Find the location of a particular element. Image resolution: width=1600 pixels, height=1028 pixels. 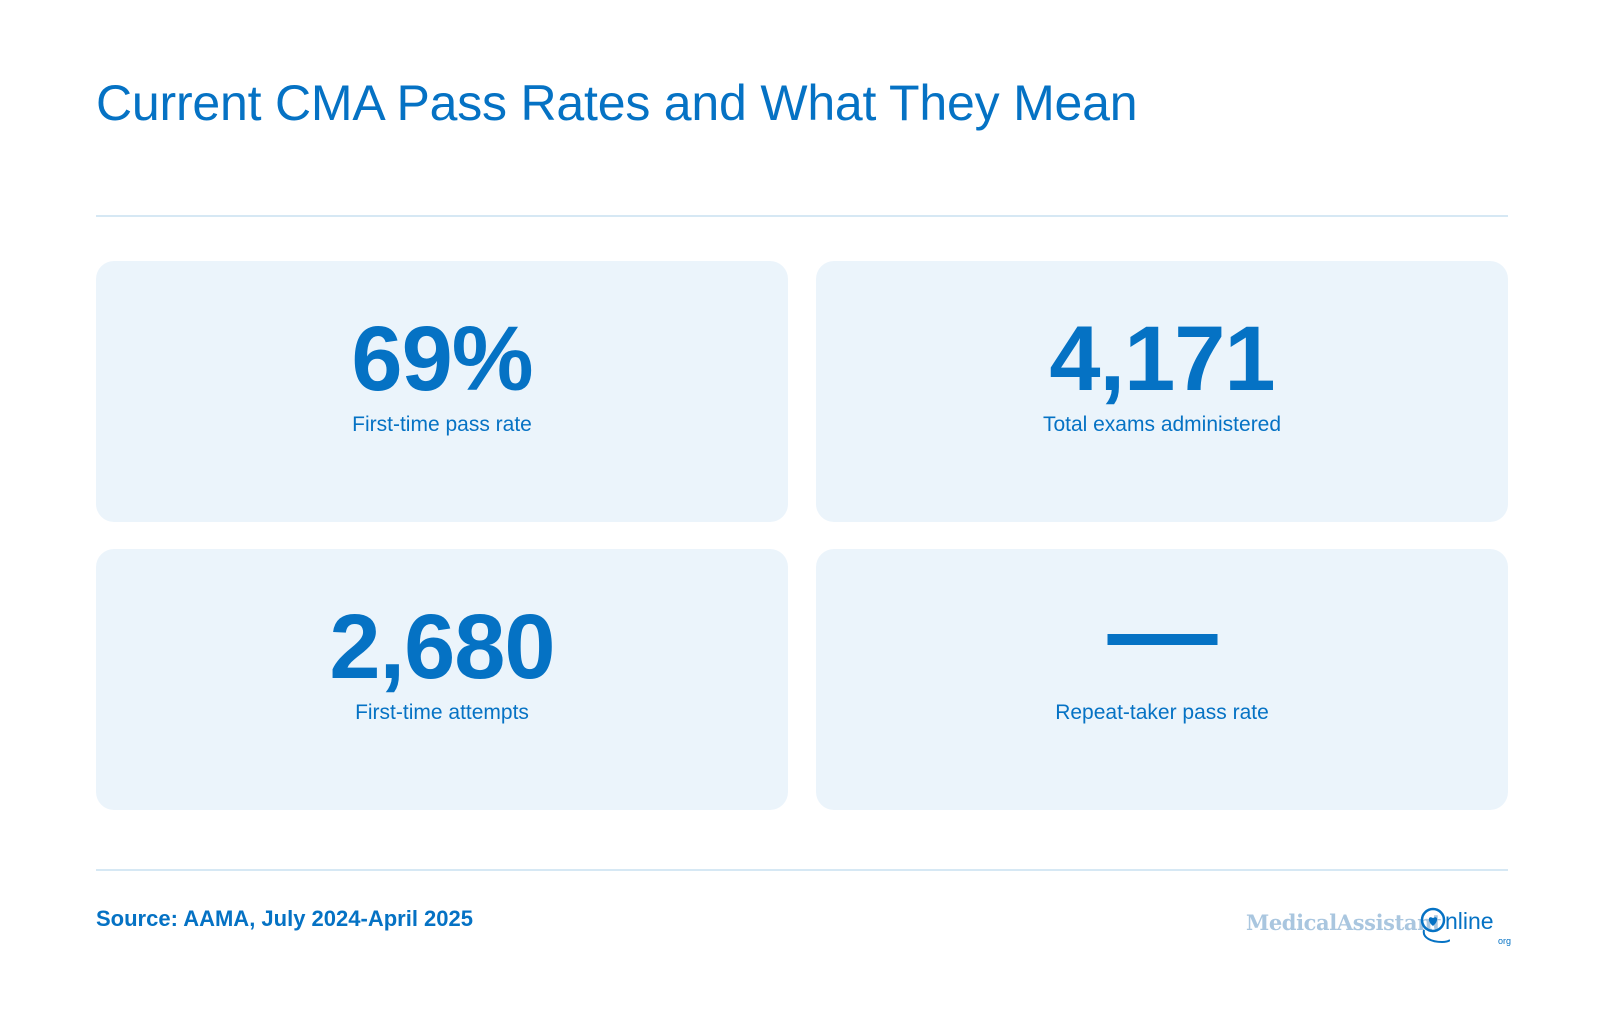

stat-label: First-time pass rate is located at coordinates (442, 424).